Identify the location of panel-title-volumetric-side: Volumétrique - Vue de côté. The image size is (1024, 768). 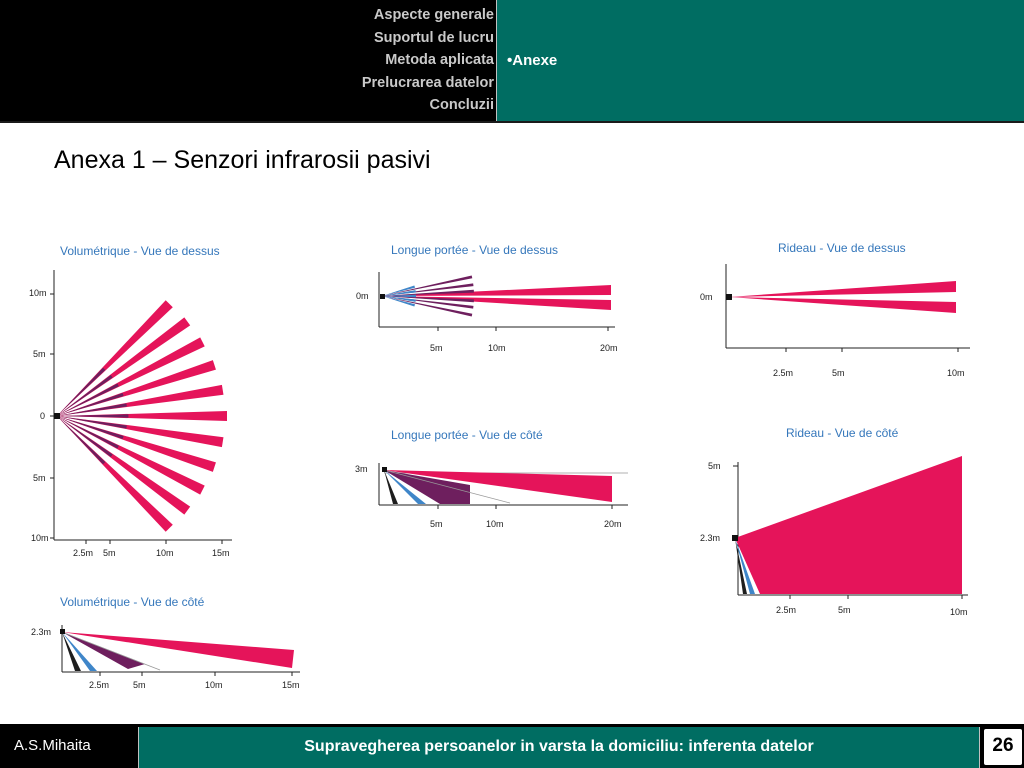
(132, 602).